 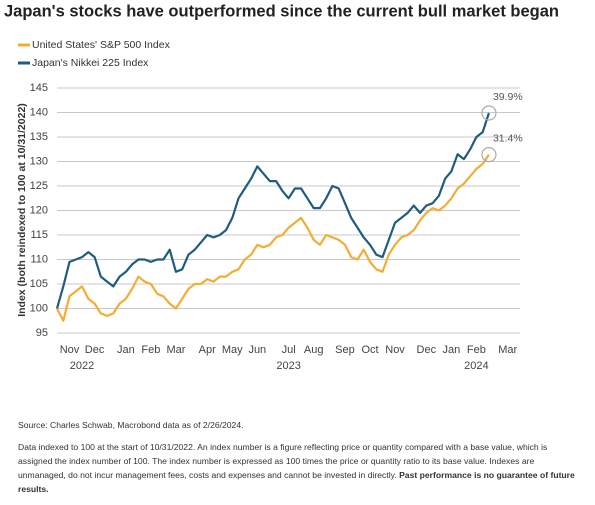 What do you see at coordinates (39, 161) in the screenshot?
I see `y-tick-label: 130` at bounding box center [39, 161].